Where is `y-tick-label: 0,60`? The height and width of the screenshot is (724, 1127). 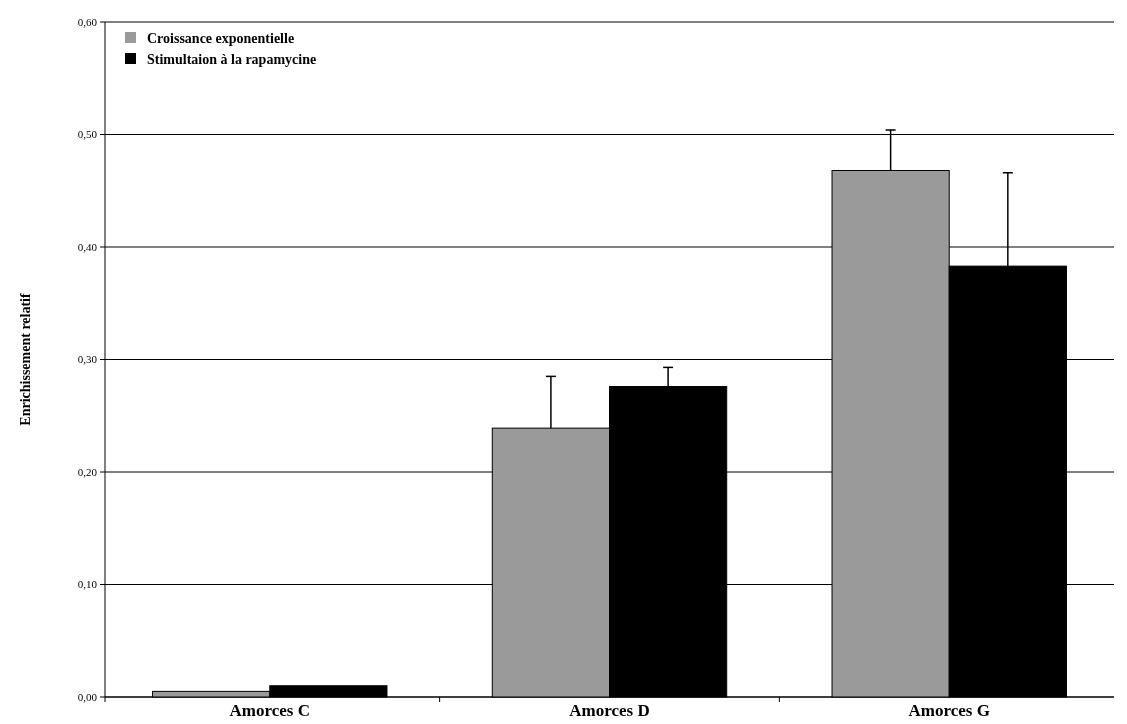 y-tick-label: 0,60 is located at coordinates (87, 21).